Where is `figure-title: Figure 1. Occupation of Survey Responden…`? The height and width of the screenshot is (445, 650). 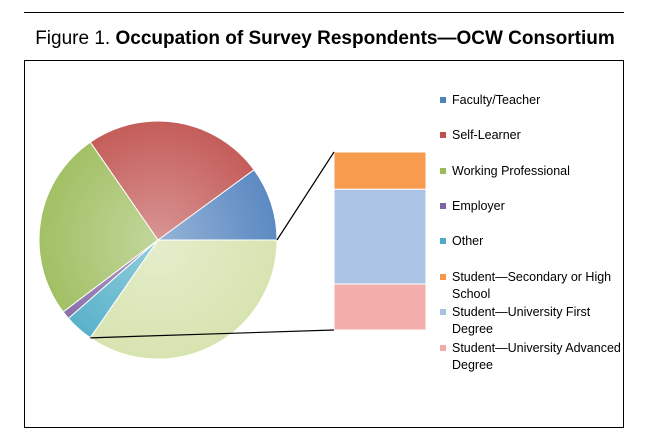
figure-title: Figure 1. Occupation of Survey Responden… is located at coordinates (325, 39).